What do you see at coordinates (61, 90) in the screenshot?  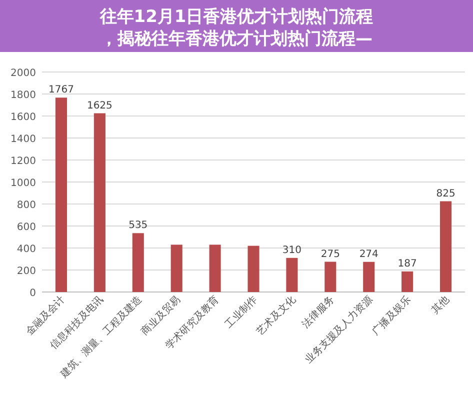 I see `data-label: 1767` at bounding box center [61, 90].